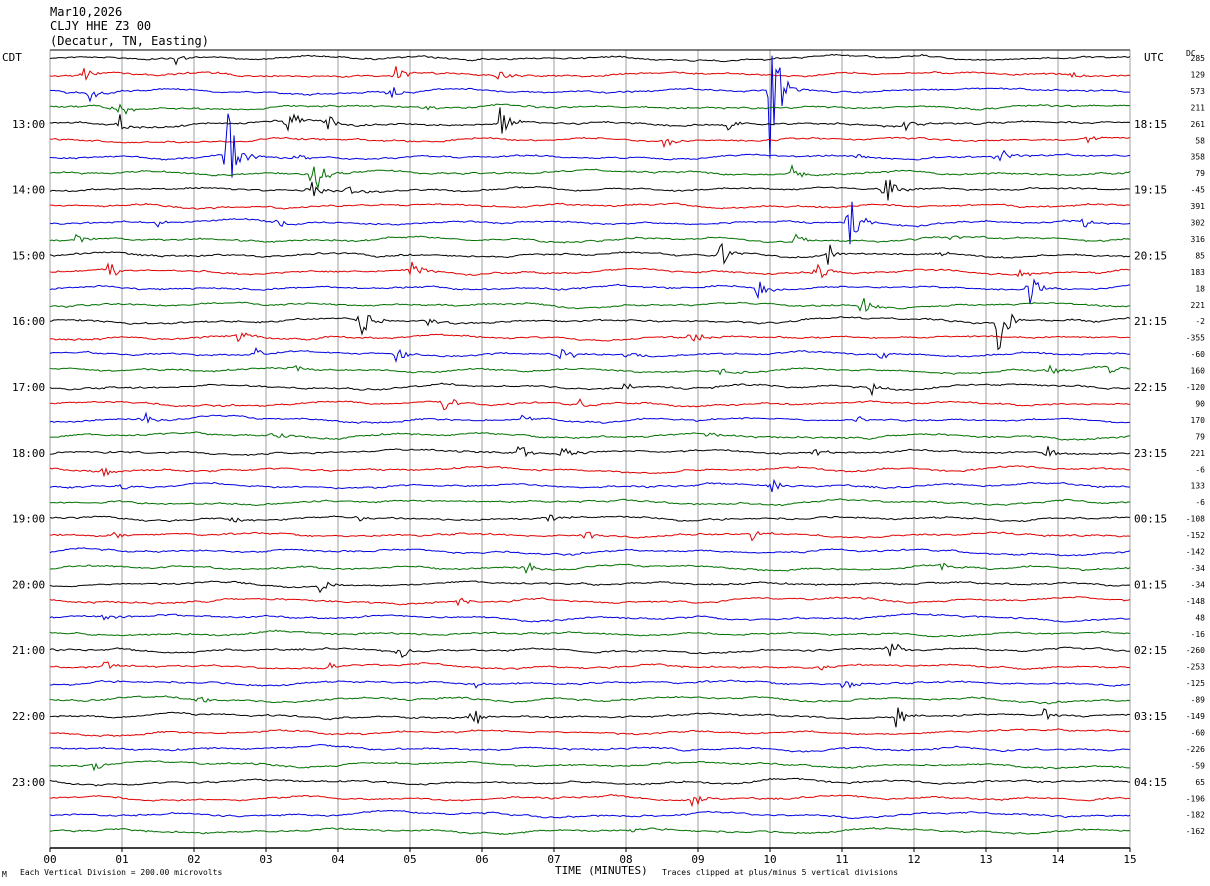 The width and height of the screenshot is (1210, 886). Describe the element at coordinates (129, 41) in the screenshot. I see `chart-location: (Decatur, TN, Easting)` at that location.